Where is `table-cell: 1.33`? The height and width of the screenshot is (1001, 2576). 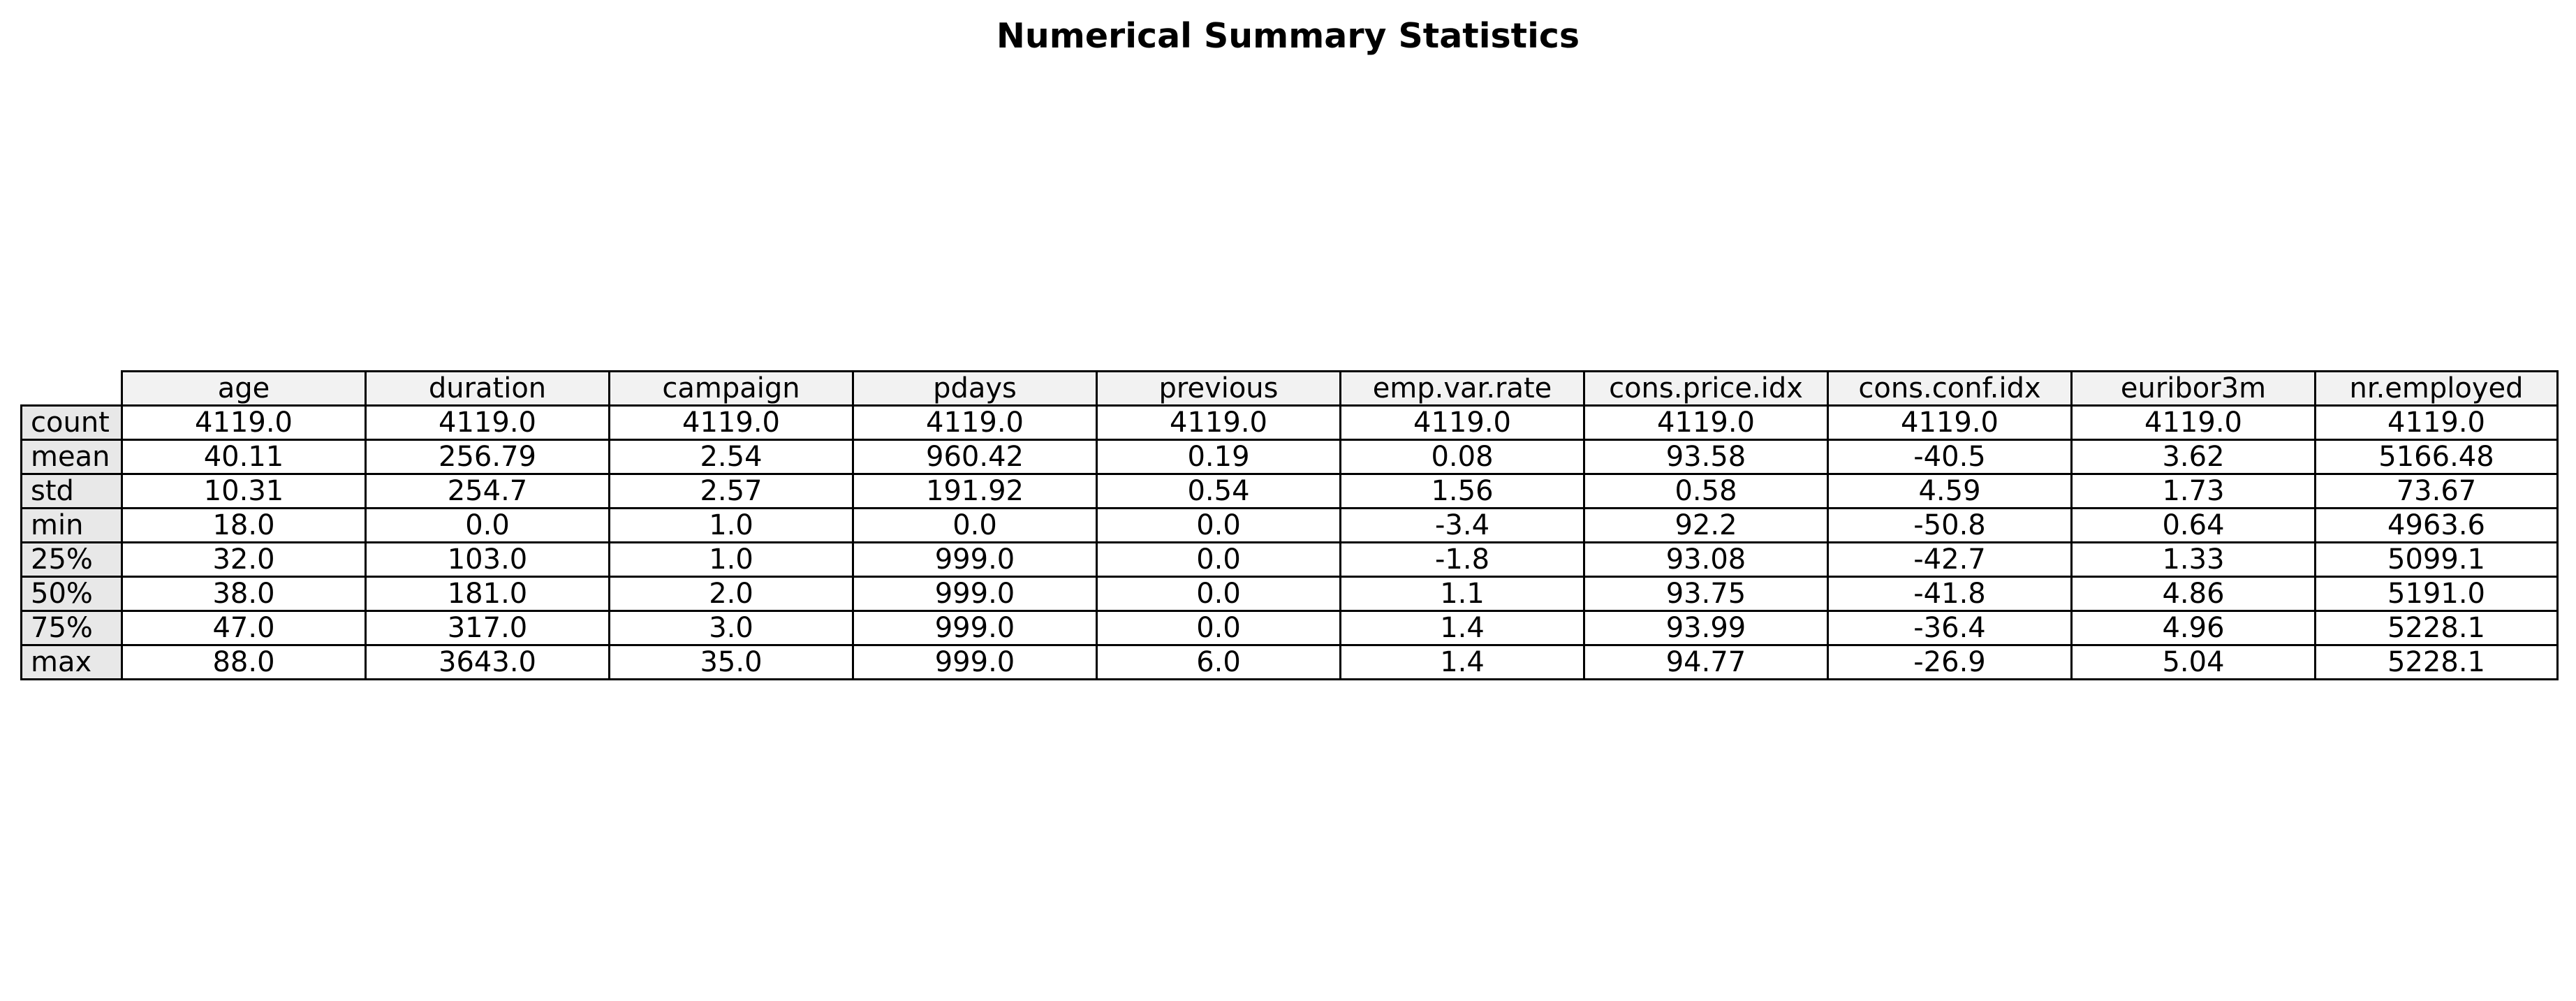
table-cell: 1.33 is located at coordinates (2193, 559).